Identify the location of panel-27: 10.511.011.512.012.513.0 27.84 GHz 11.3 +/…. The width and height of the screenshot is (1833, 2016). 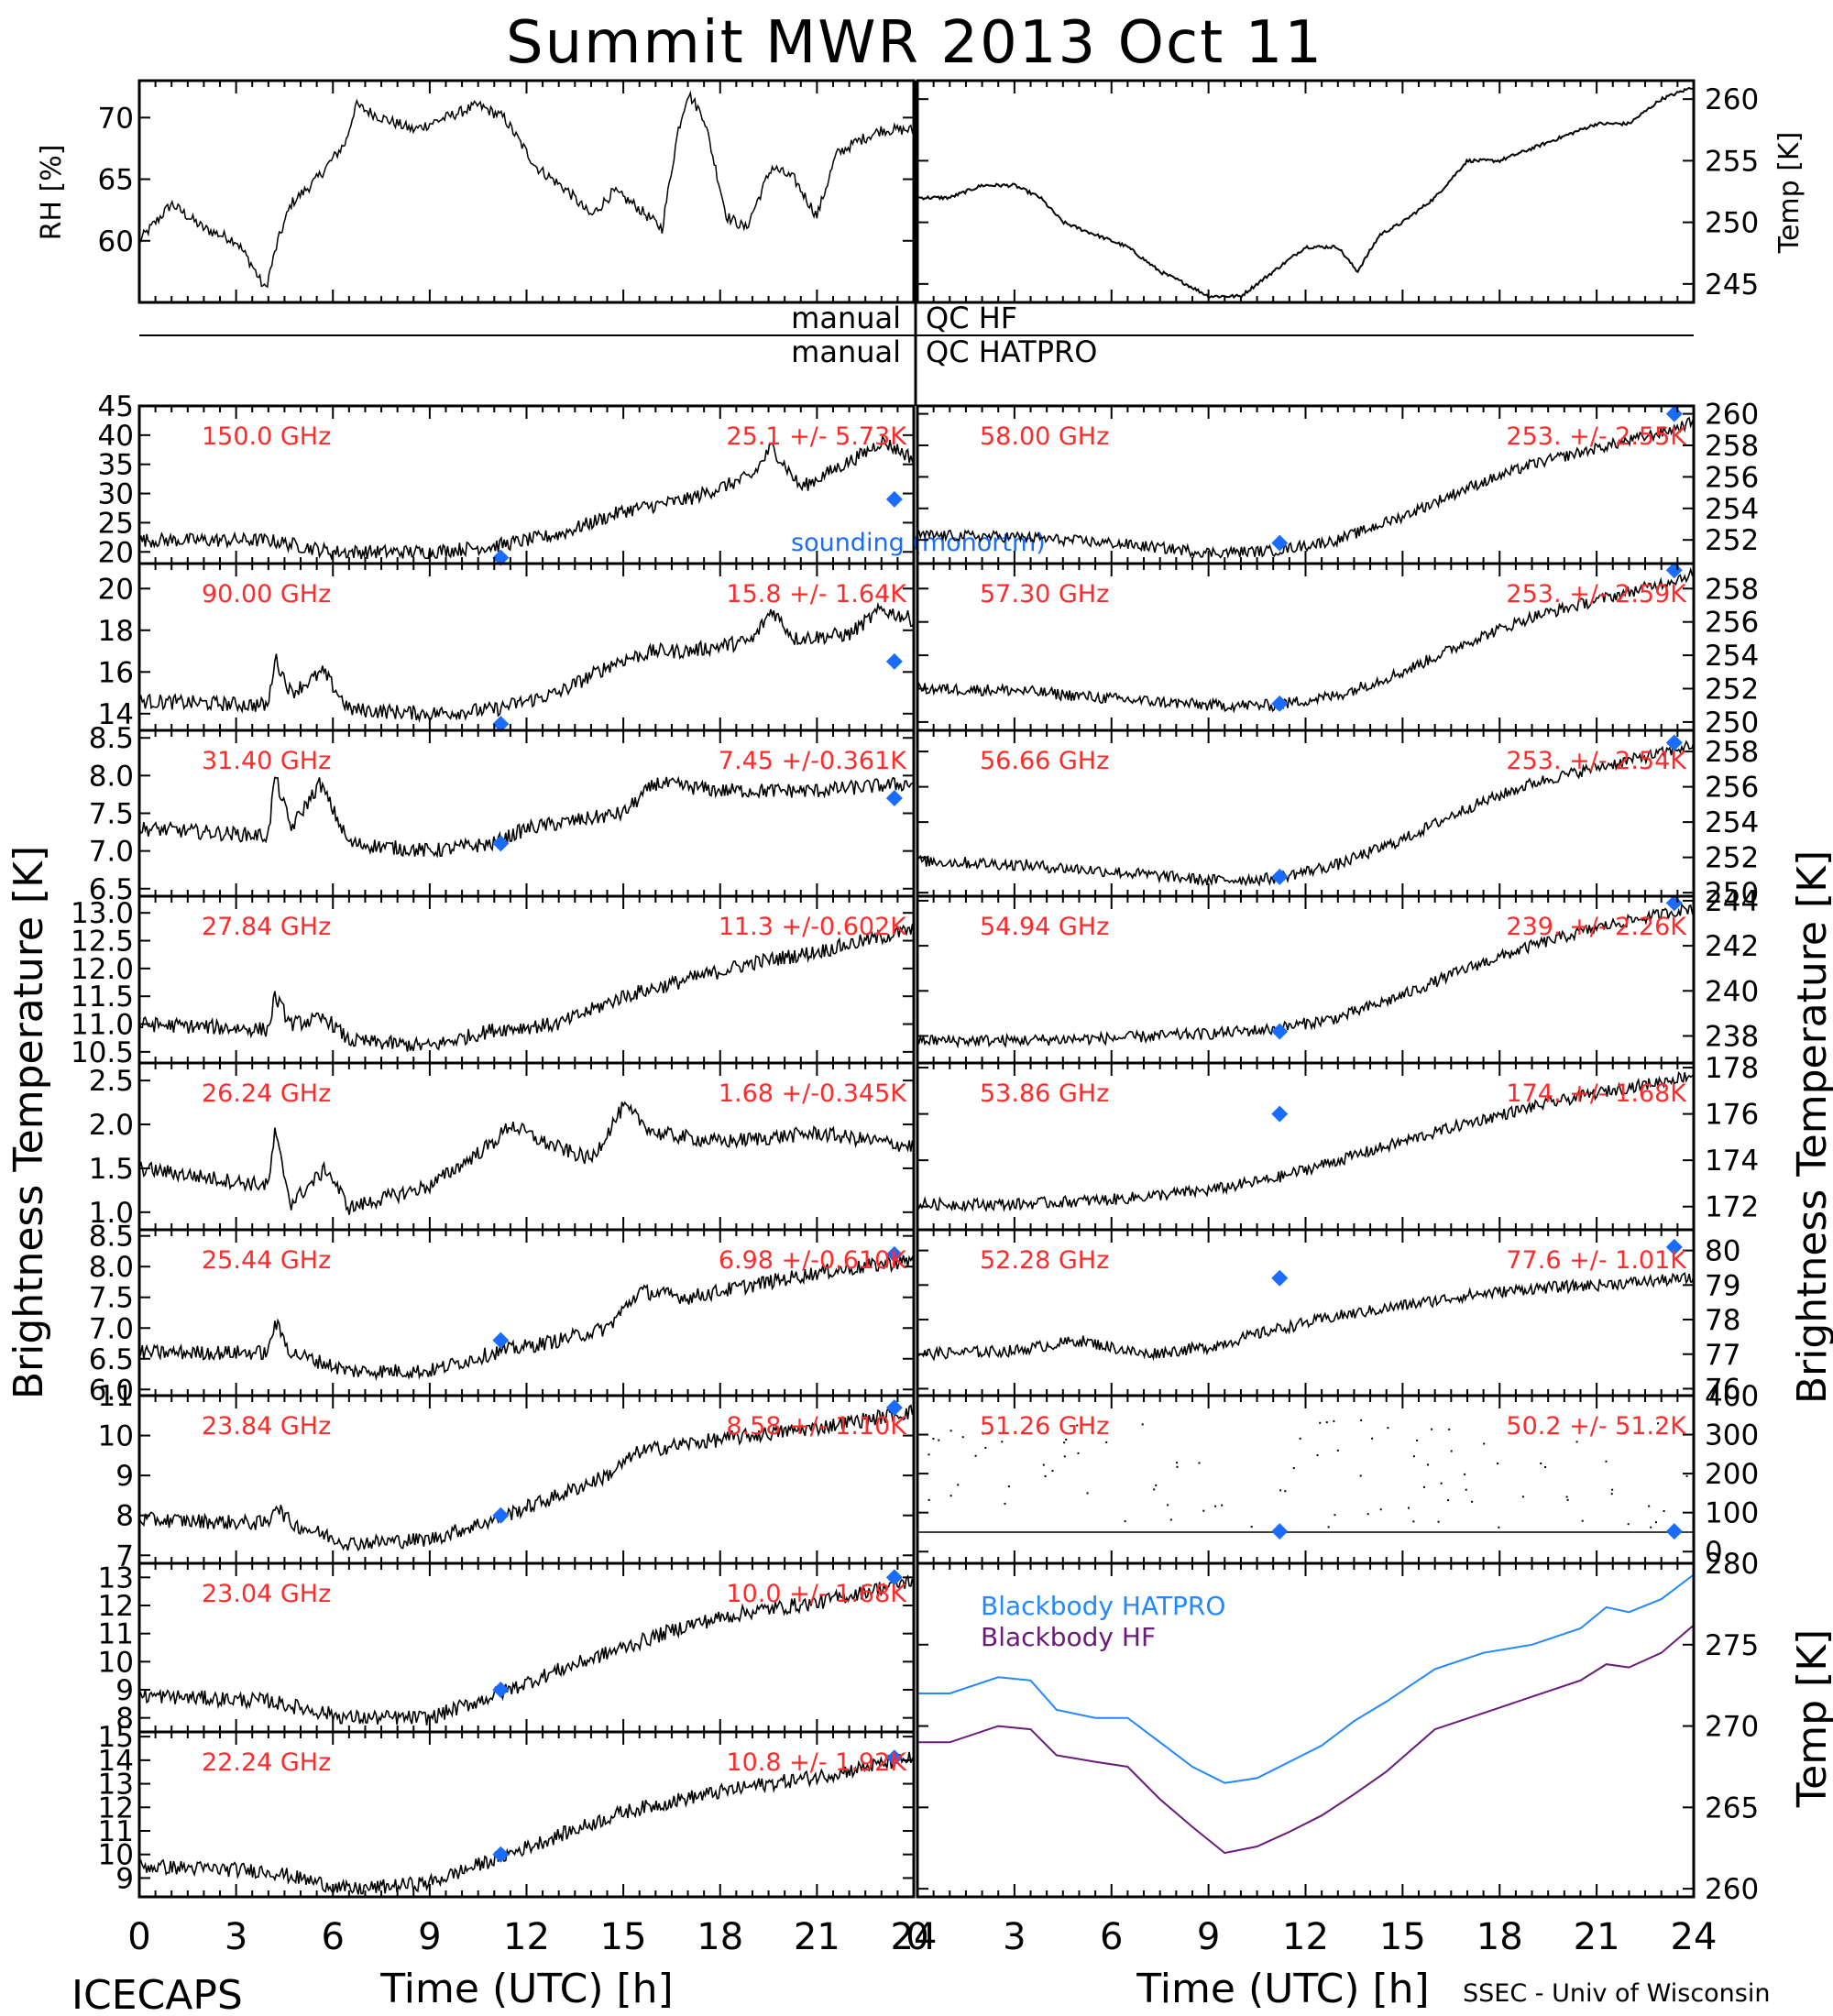
(493, 981).